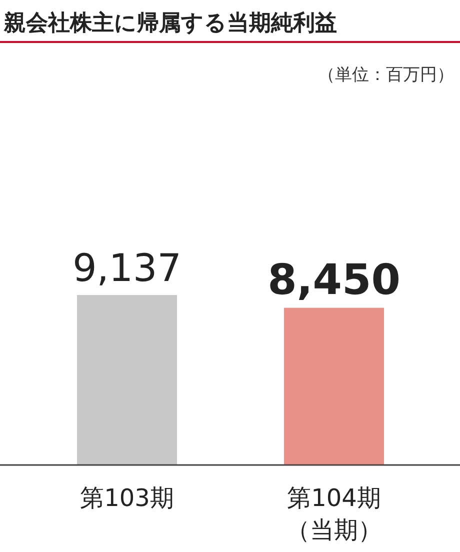 This screenshot has height=552, width=460. Describe the element at coordinates (386, 75) in the screenshot. I see `chart-subtitle: （単位：百万円）` at that location.